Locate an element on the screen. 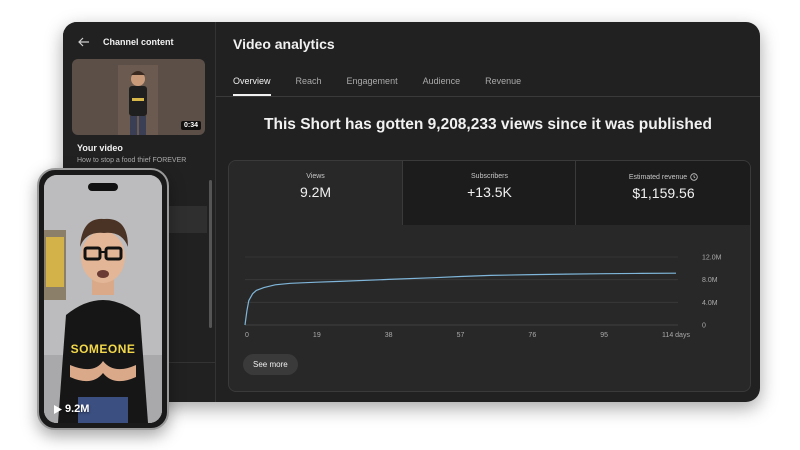 The width and height of the screenshot is (800, 450). metric-subscribers: Subscribers +13.5K is located at coordinates (489, 193).